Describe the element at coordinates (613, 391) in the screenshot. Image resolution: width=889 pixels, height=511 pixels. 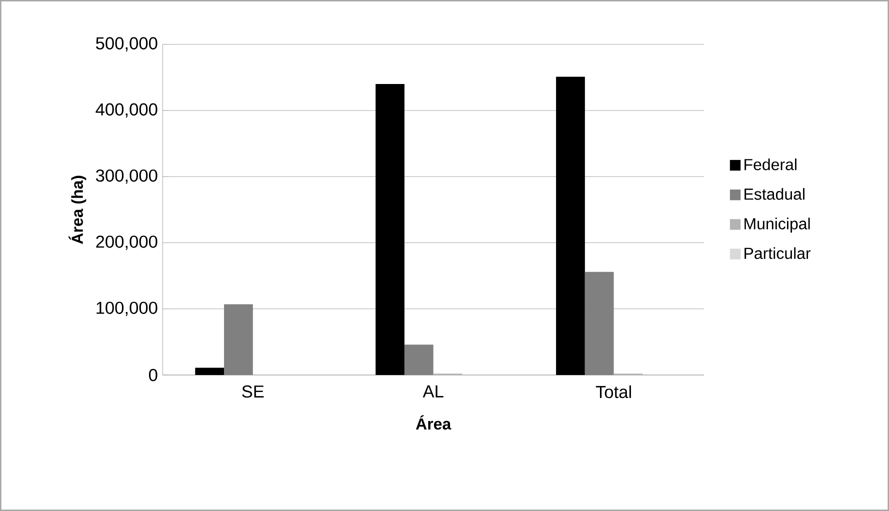
I see `x-tick-label: Total` at that location.